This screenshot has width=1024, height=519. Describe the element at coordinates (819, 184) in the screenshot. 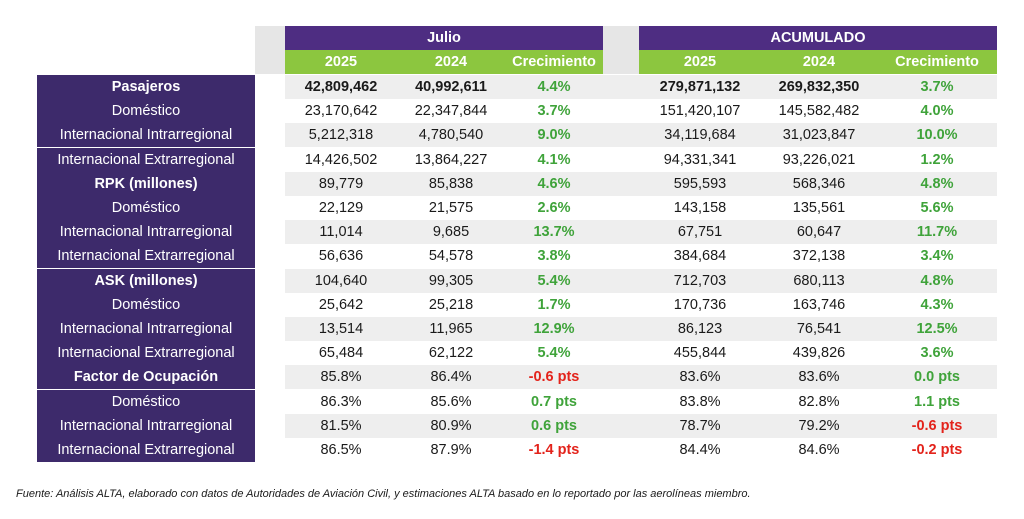

I see `table-cell: 568,346` at that location.